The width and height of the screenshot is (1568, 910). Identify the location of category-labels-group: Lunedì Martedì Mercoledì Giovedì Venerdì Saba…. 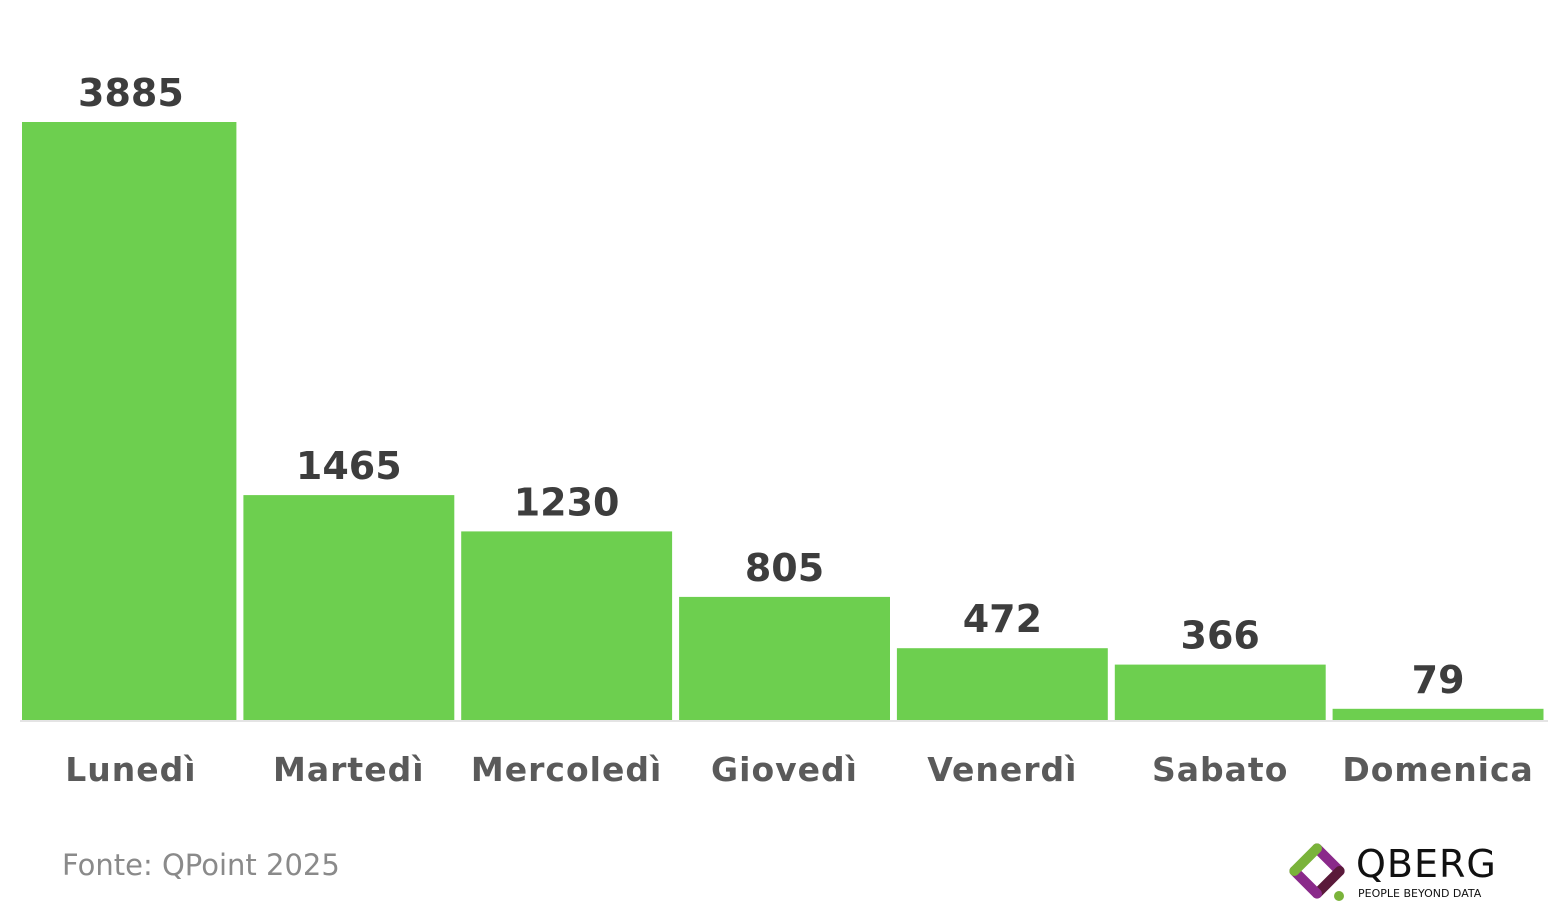
(799, 769).